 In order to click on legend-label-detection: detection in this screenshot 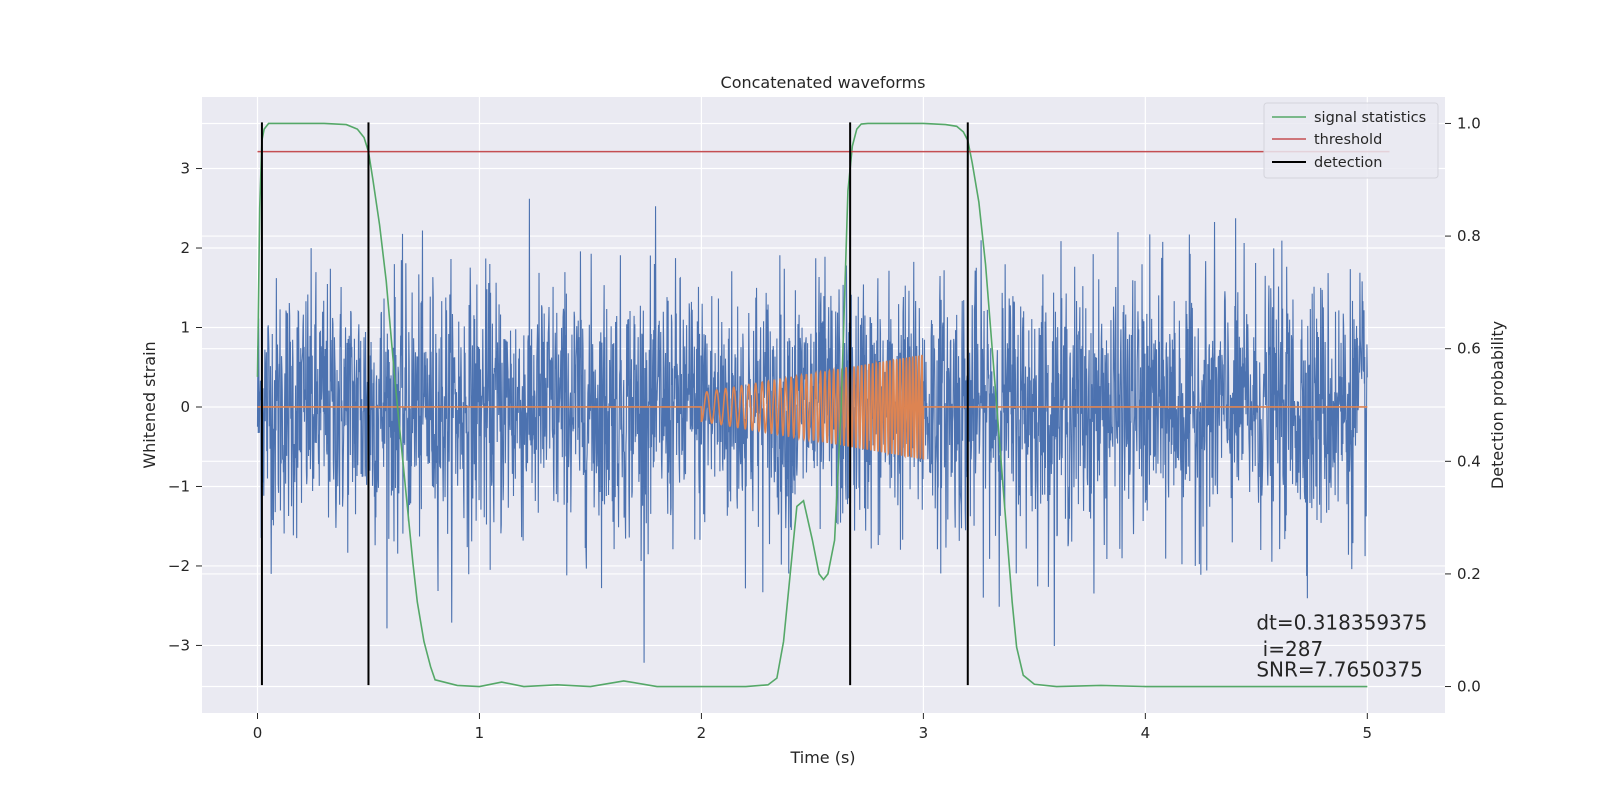, I will do `click(1348, 163)`.